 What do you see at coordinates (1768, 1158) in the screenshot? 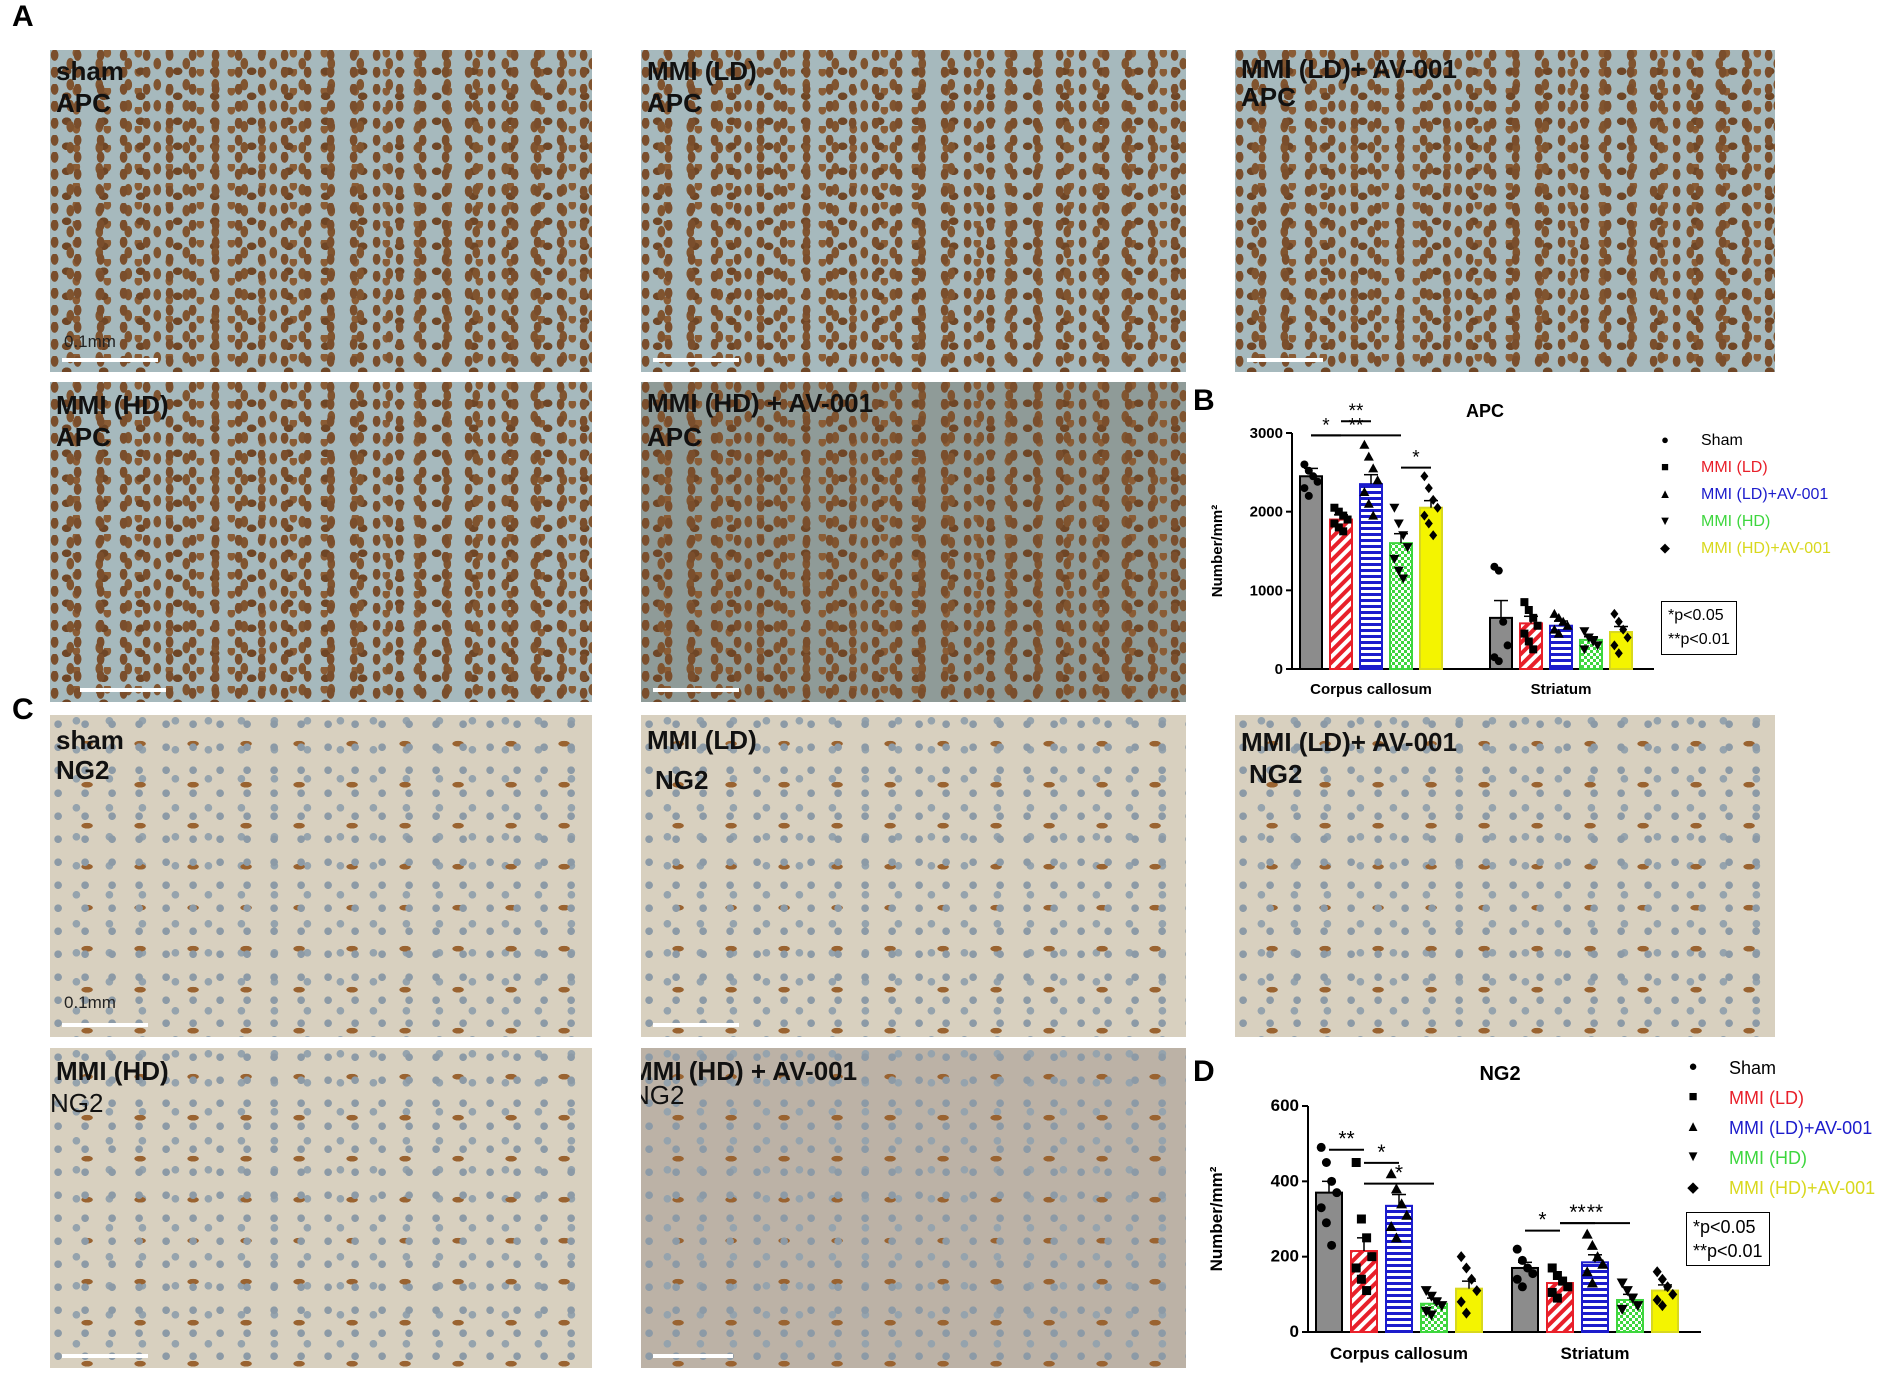
I see `legend-label: MMI (HD)` at bounding box center [1768, 1158].